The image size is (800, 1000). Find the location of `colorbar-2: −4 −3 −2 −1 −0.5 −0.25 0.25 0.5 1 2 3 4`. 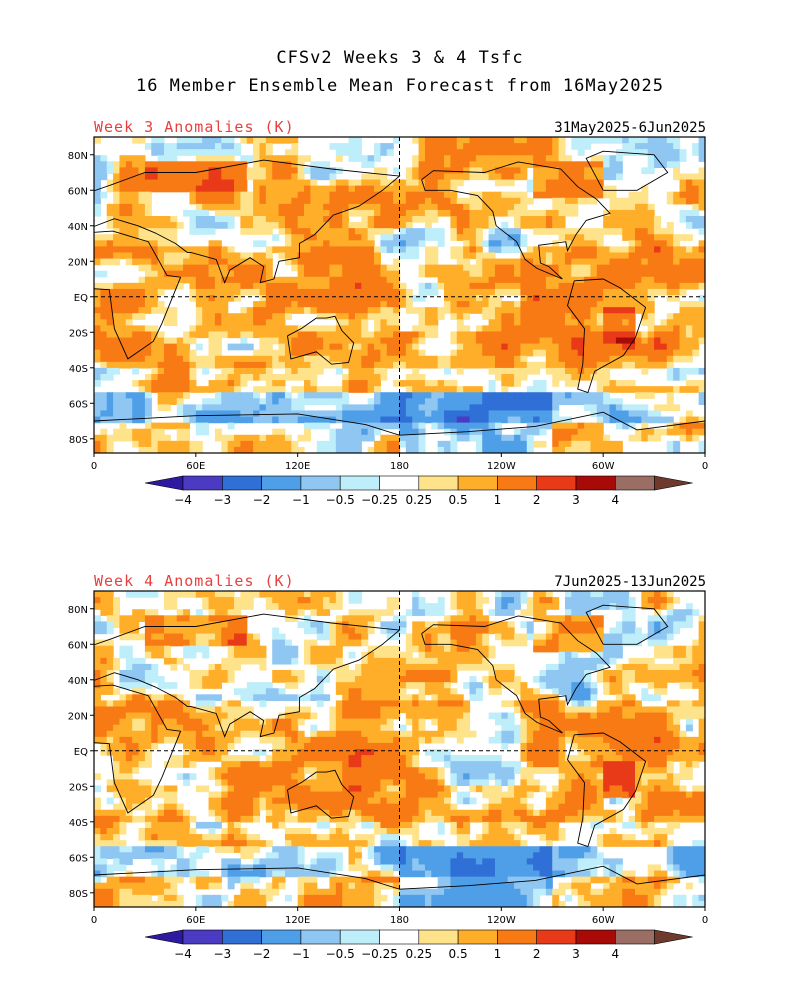

colorbar-2: −4 −3 −2 −1 −0.5 −0.25 0.25 0.5 1 2 3 4 is located at coordinates (418, 945).